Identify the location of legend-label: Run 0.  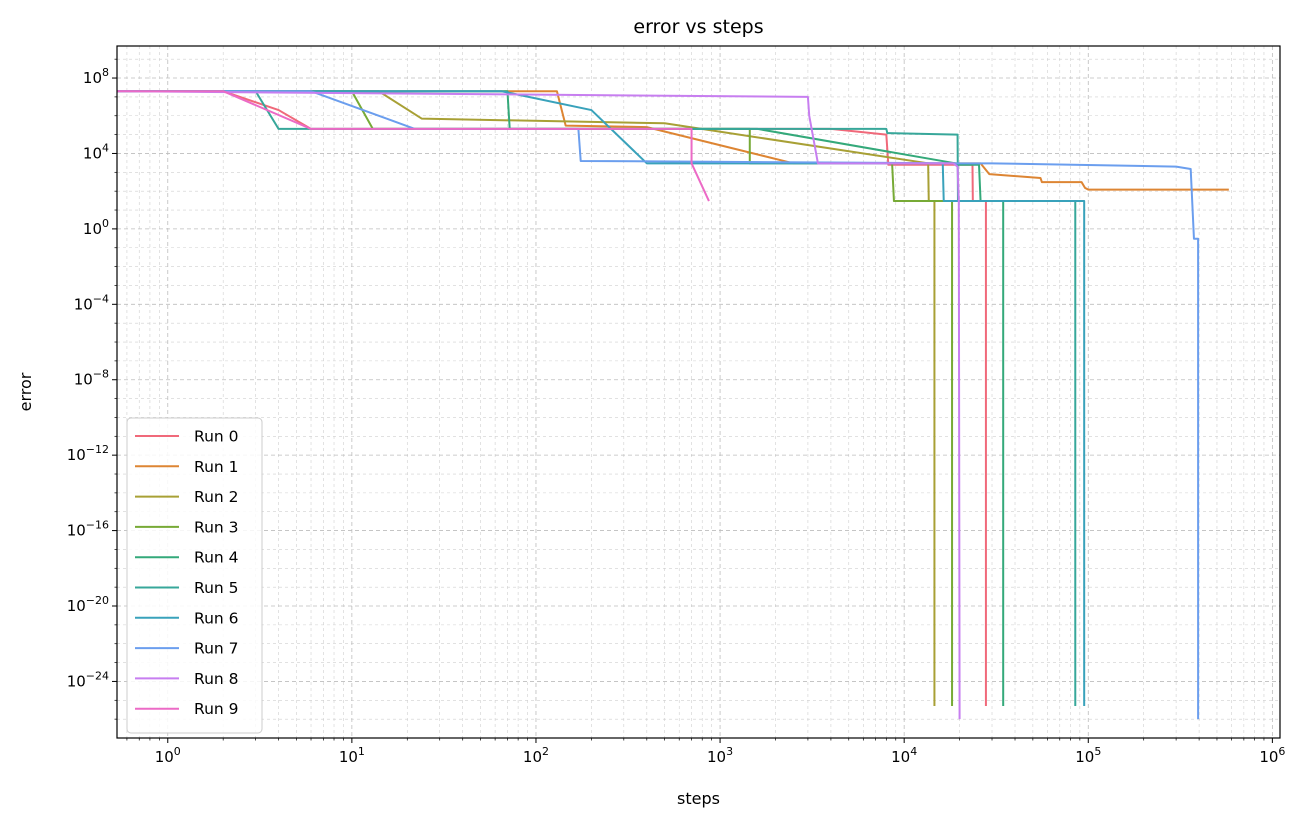
(216, 437).